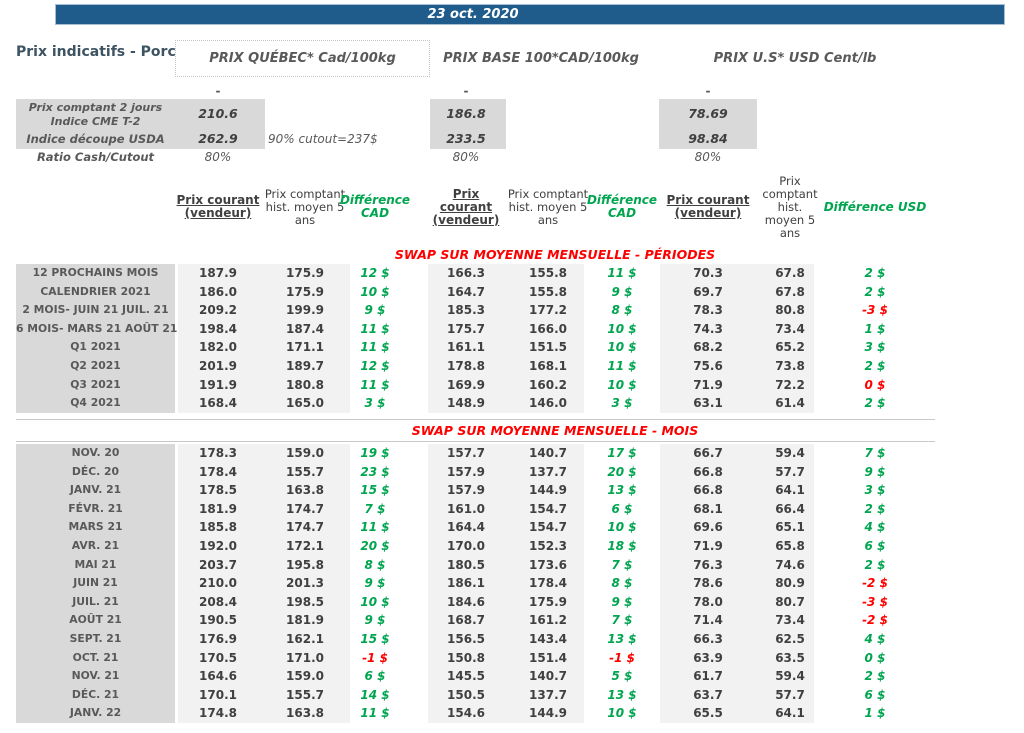  Describe the element at coordinates (375, 206) in the screenshot. I see `col-header-diff-cad-quebec: Différence CAD` at that location.